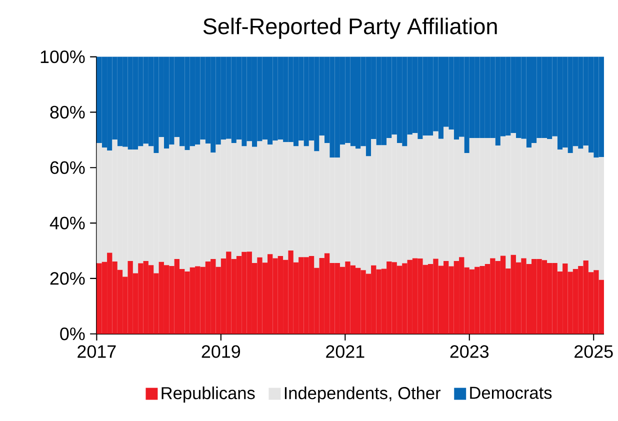  What do you see at coordinates (511, 393) in the screenshot?
I see `legend-label: Democrats` at bounding box center [511, 393].